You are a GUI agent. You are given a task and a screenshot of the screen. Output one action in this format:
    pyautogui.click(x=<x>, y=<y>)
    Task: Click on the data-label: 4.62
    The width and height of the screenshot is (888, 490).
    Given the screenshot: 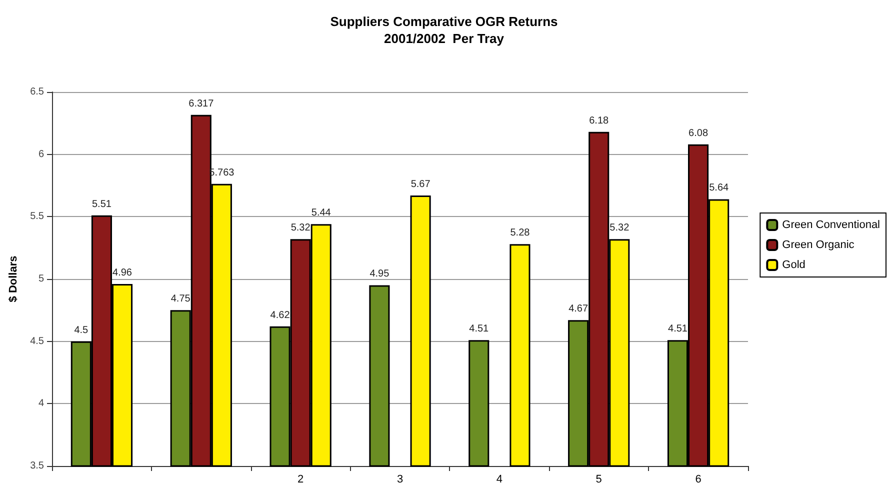 What is the action you would take?
    pyautogui.click(x=280, y=315)
    